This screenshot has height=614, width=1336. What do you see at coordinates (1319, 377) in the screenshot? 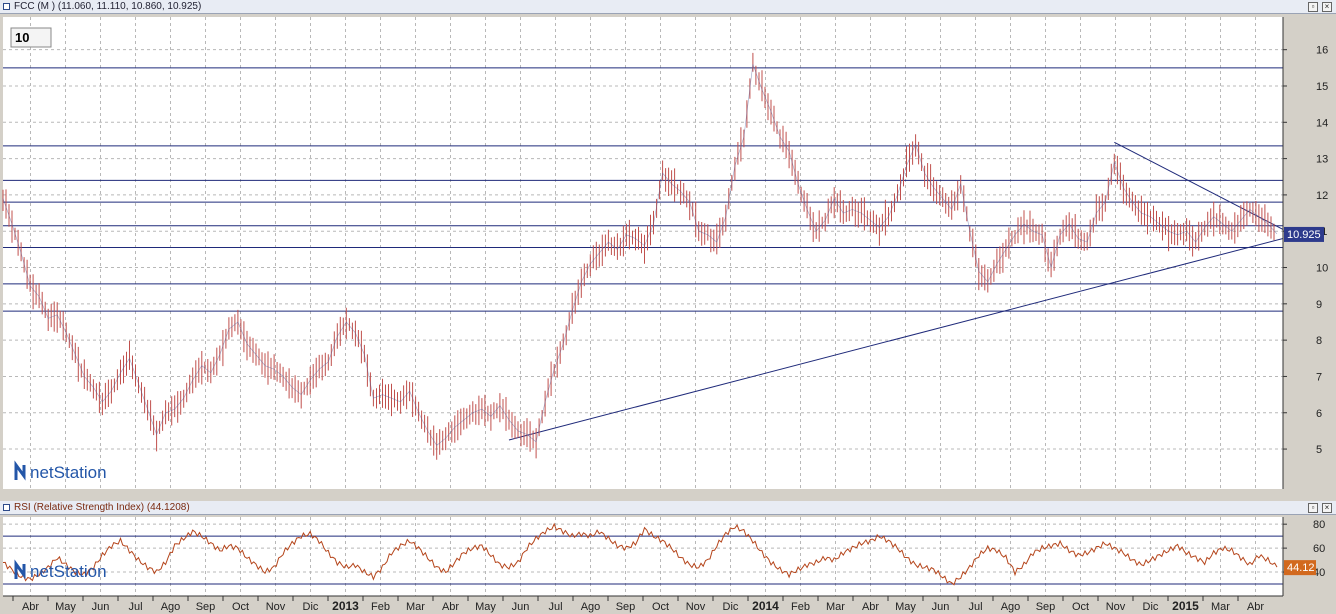
I see `price-y-tick-label: 7` at bounding box center [1319, 377].